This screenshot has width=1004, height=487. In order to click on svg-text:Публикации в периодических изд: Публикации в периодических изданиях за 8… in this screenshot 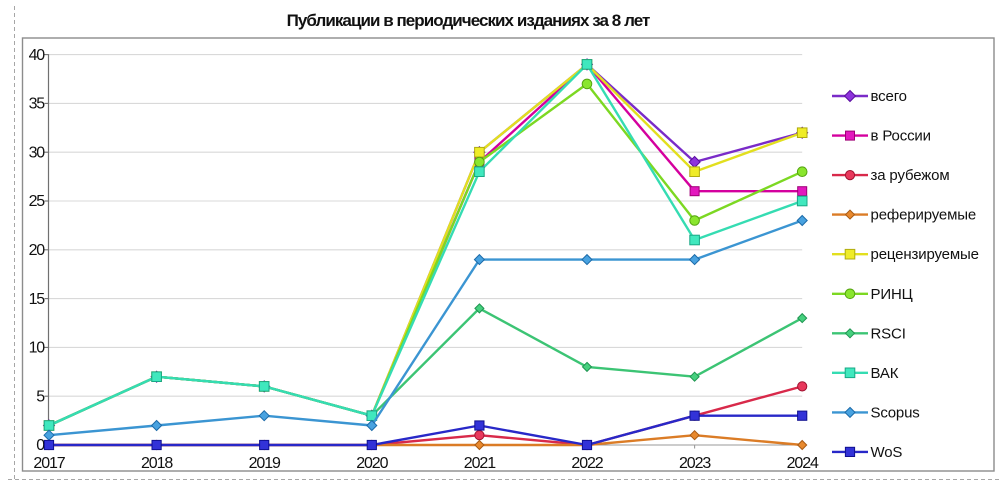, I will do `click(468, 20)`.